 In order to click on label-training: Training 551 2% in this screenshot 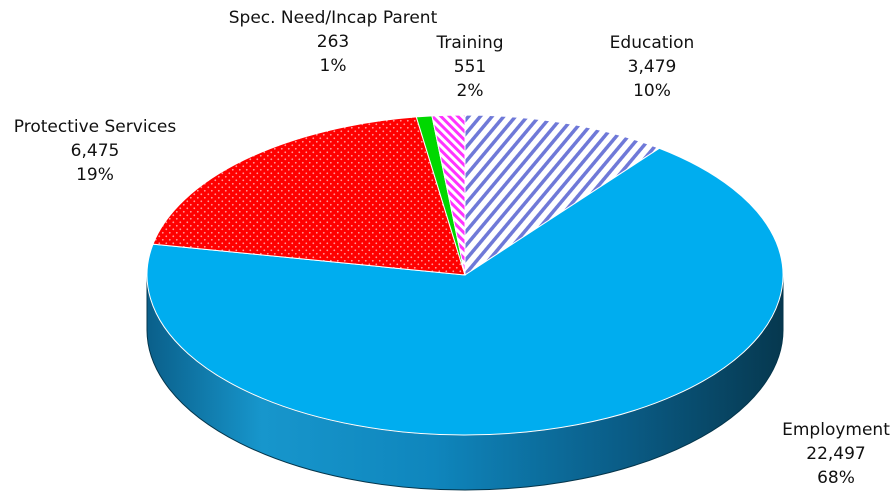, I will do `click(469, 67)`.